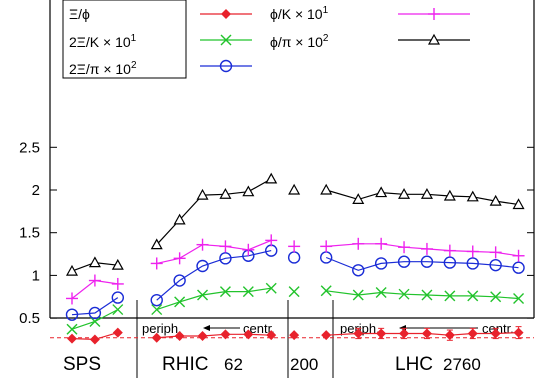  I want to click on group-dividers, so click(235, 339).